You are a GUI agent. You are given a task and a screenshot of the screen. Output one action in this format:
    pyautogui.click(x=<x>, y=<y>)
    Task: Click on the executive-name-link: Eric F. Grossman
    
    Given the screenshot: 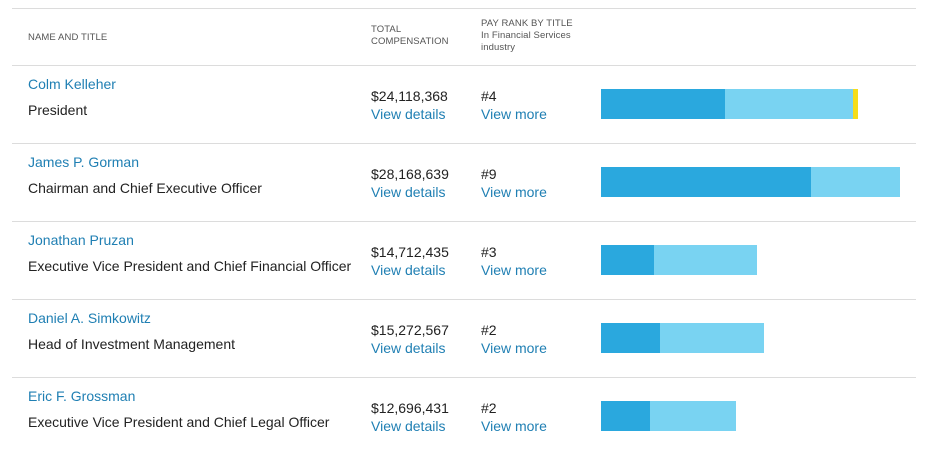 What is the action you would take?
    pyautogui.click(x=82, y=396)
    